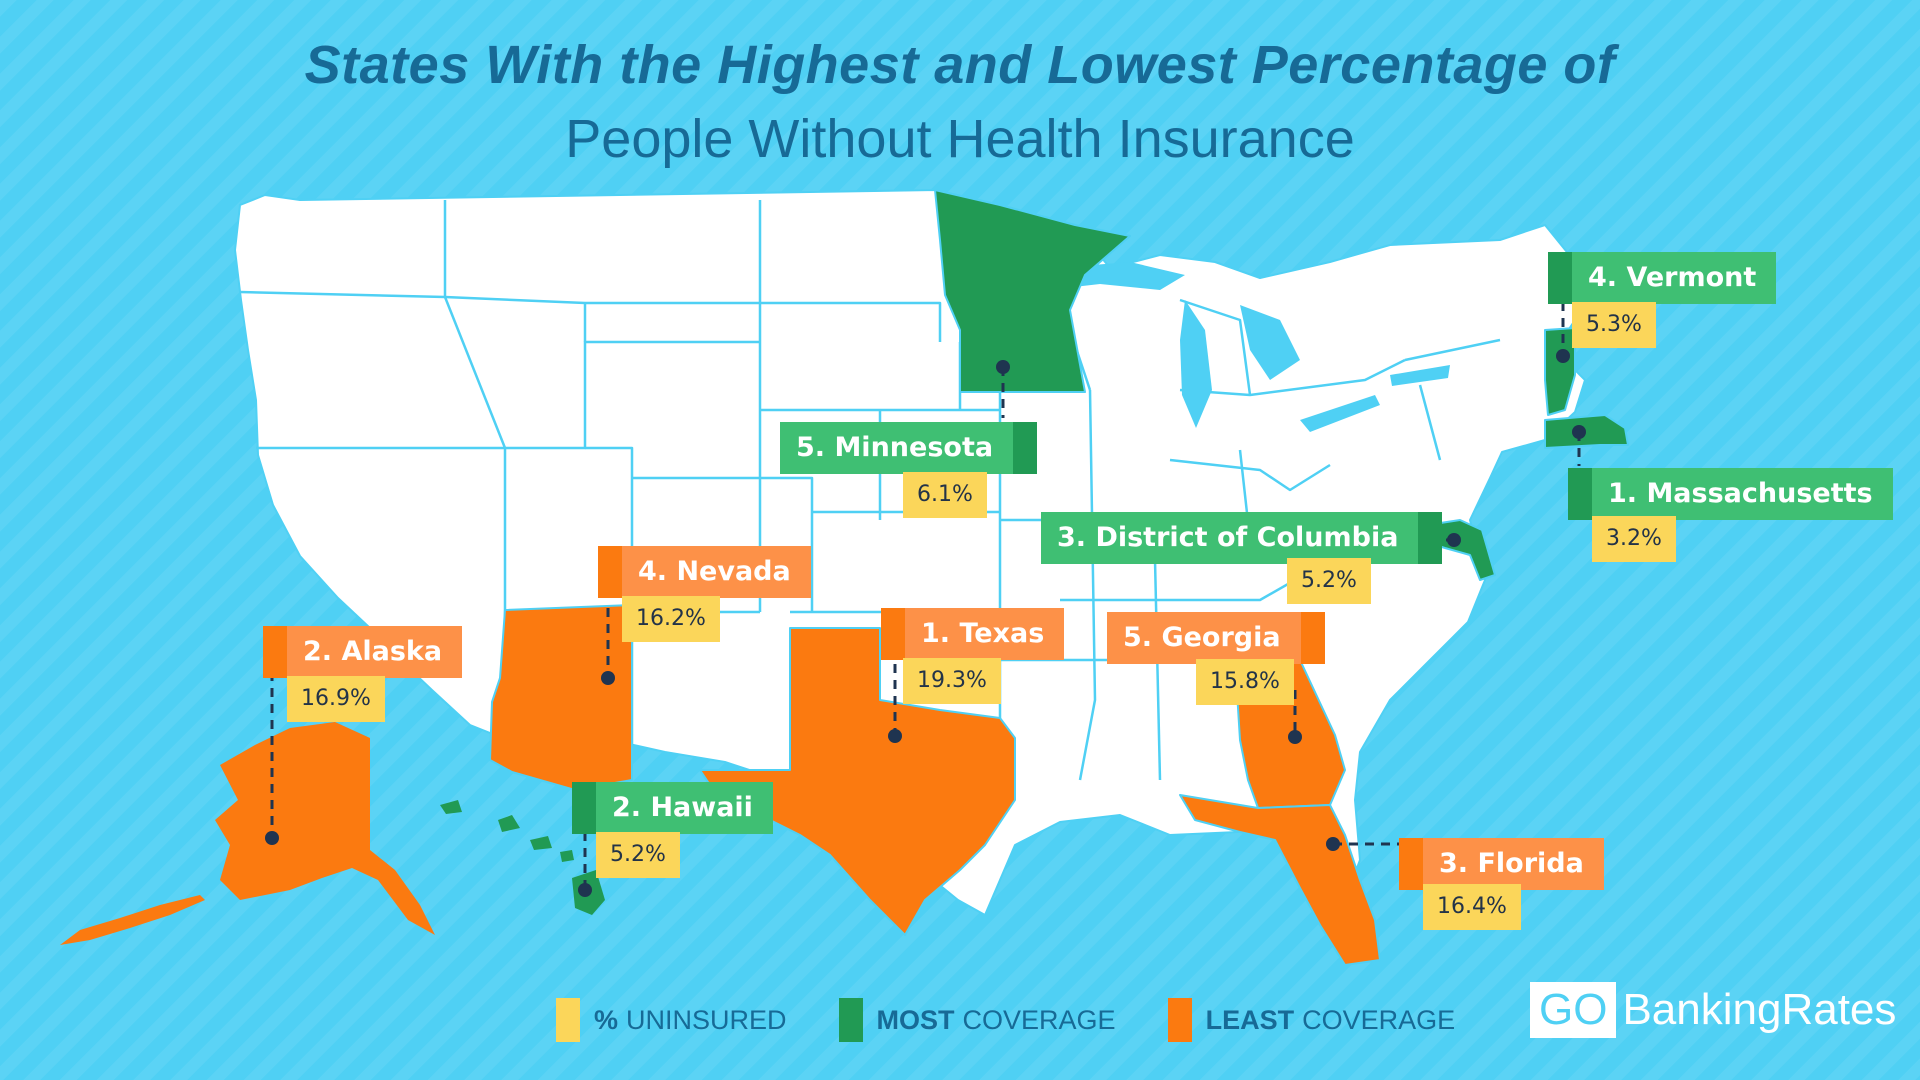  I want to click on callout-alaska-pct: 16.9%, so click(336, 699).